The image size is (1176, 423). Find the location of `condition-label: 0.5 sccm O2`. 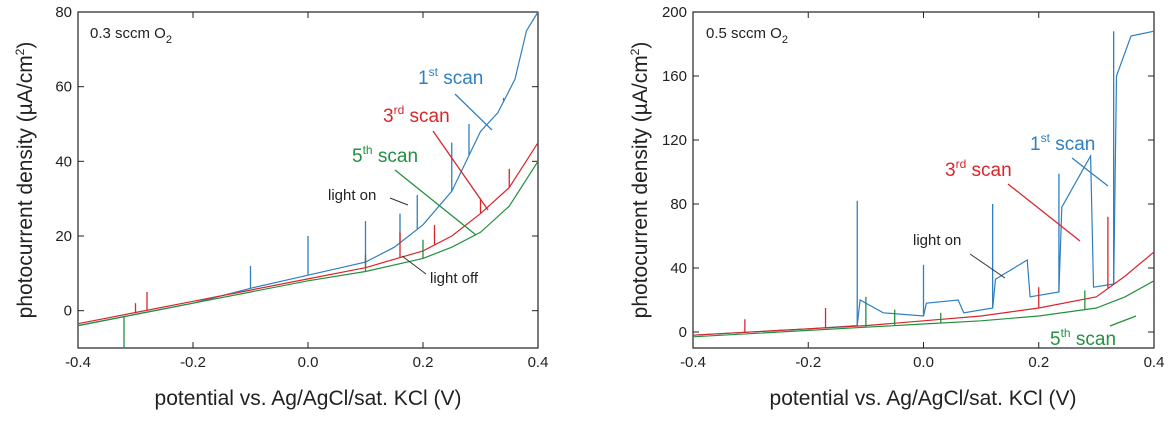

condition-label: 0.5 sccm O2 is located at coordinates (747, 35).